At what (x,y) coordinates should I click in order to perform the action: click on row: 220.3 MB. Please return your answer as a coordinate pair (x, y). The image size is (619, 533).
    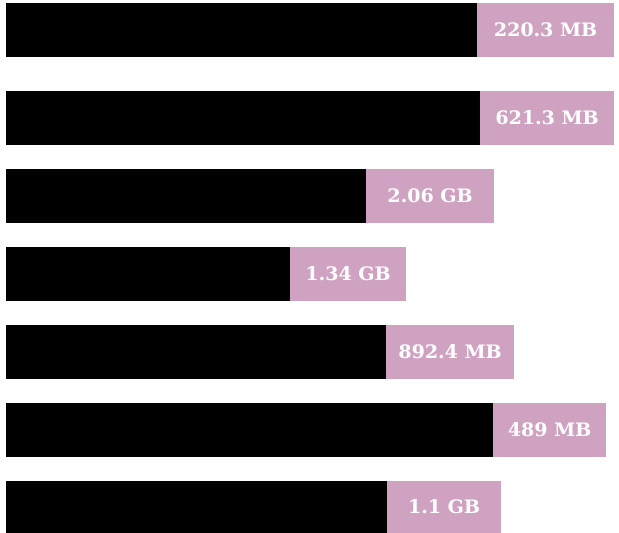
    Looking at the image, I should click on (310, 30).